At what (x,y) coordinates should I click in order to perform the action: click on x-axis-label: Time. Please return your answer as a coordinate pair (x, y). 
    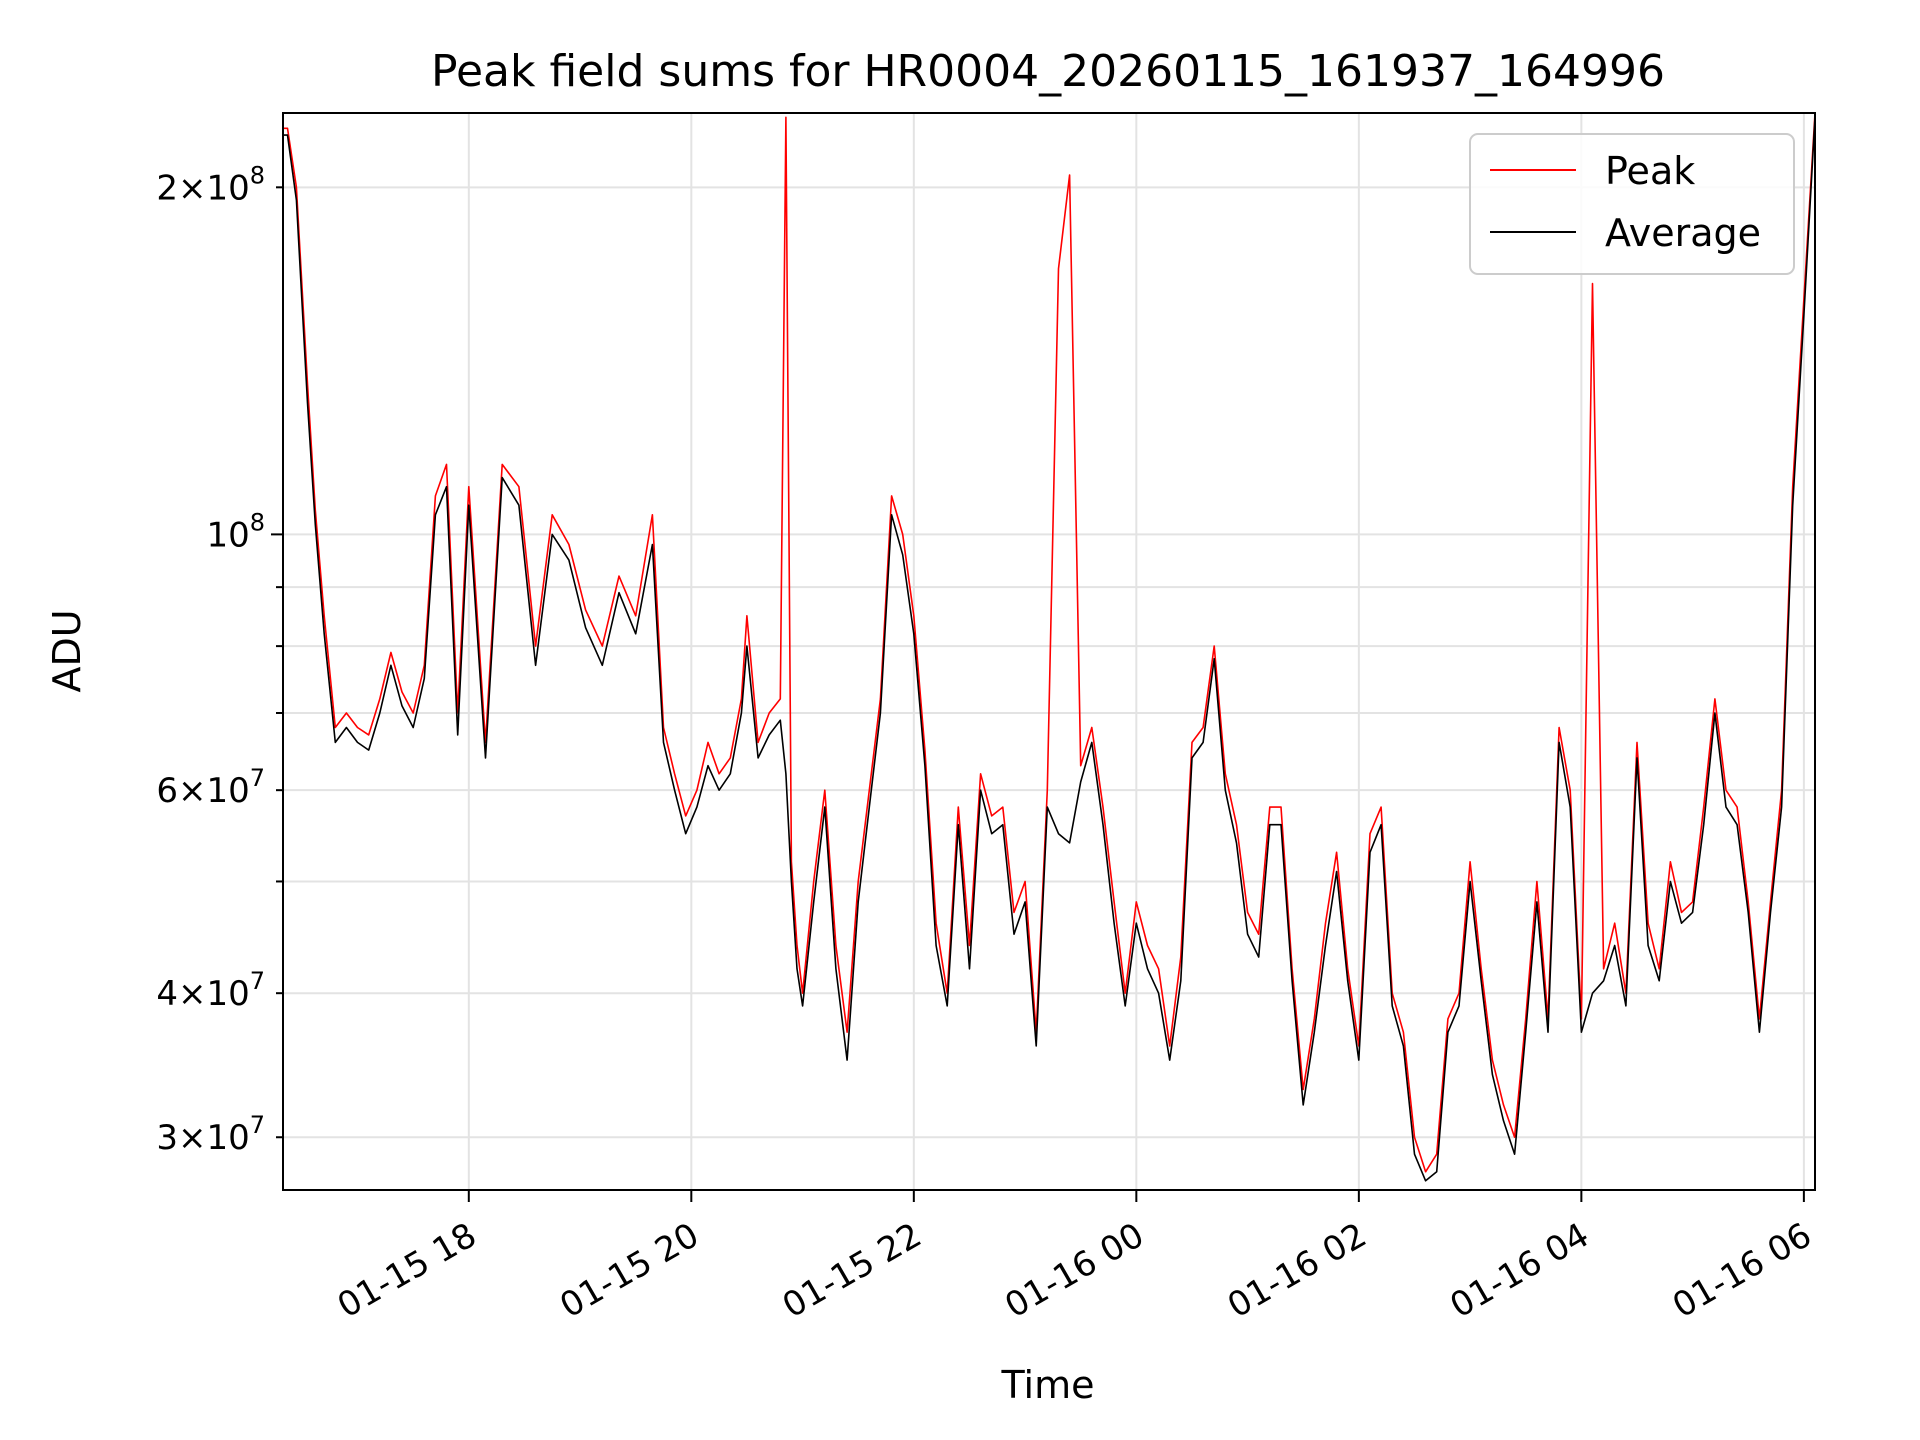
    Looking at the image, I should click on (1048, 1385).